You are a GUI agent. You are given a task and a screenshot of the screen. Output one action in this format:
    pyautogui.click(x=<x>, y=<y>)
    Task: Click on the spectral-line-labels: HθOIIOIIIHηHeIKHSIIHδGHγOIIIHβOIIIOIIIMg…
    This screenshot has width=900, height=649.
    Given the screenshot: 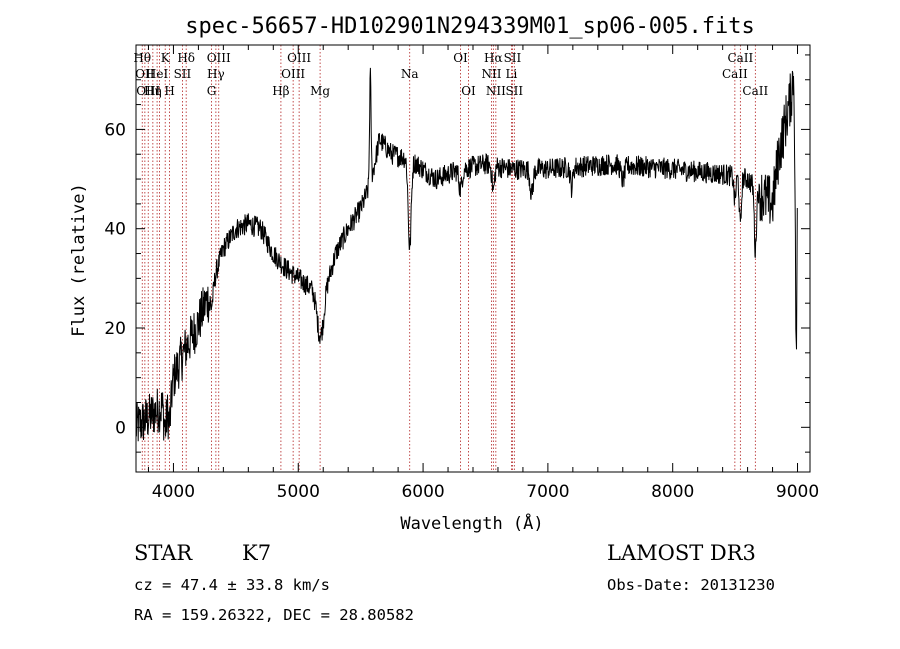 What is the action you would take?
    pyautogui.click(x=450, y=74)
    